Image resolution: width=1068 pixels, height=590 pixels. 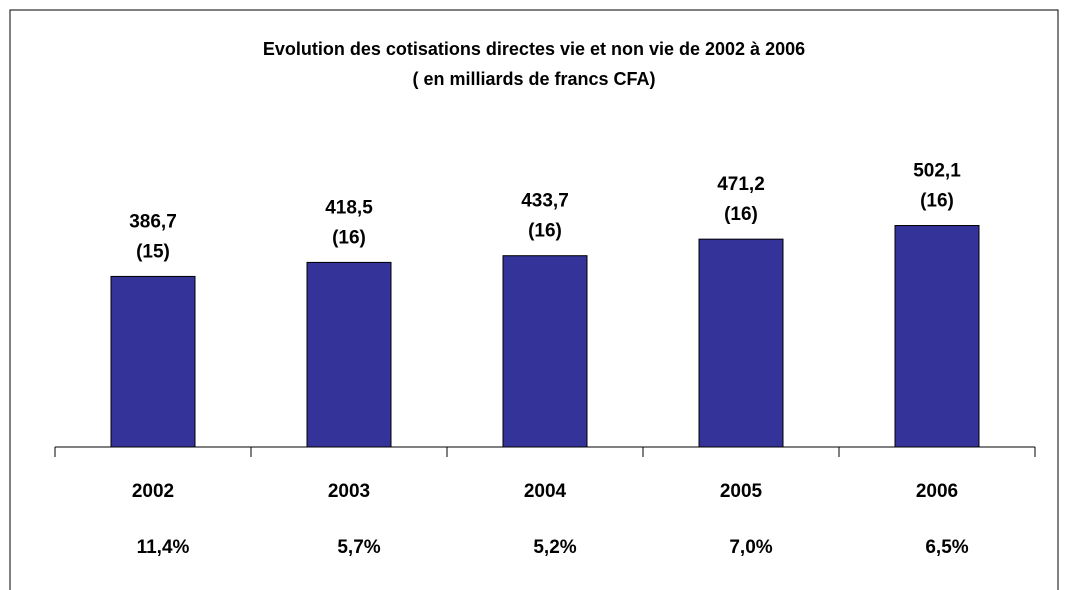 I want to click on growth-label: 11,4%, so click(x=163, y=547).